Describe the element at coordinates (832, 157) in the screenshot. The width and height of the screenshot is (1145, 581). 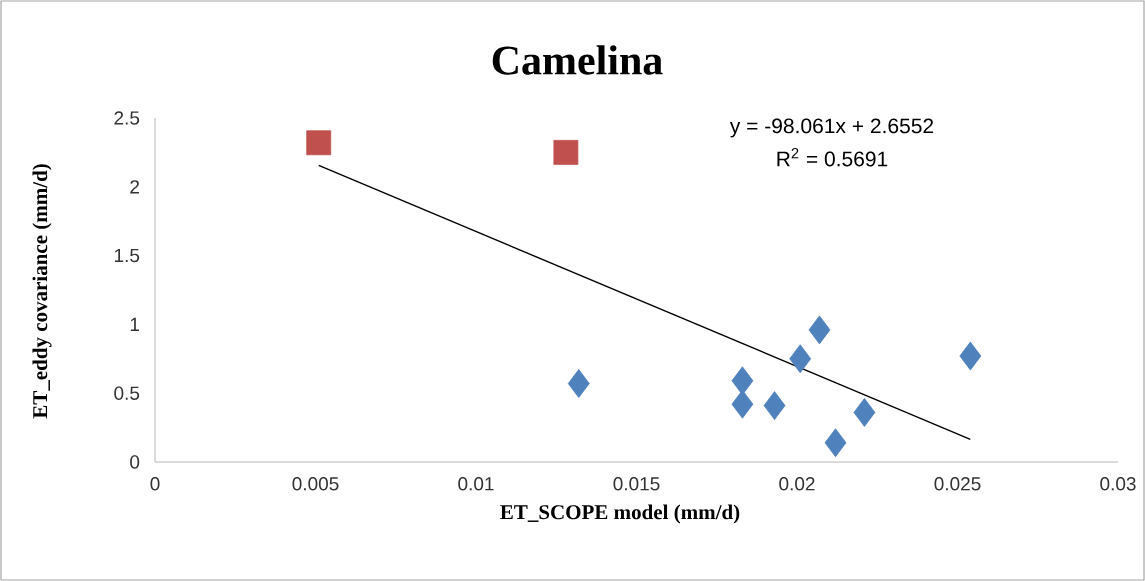
I see `annotation: R$^{2}$ = 0.5691` at that location.